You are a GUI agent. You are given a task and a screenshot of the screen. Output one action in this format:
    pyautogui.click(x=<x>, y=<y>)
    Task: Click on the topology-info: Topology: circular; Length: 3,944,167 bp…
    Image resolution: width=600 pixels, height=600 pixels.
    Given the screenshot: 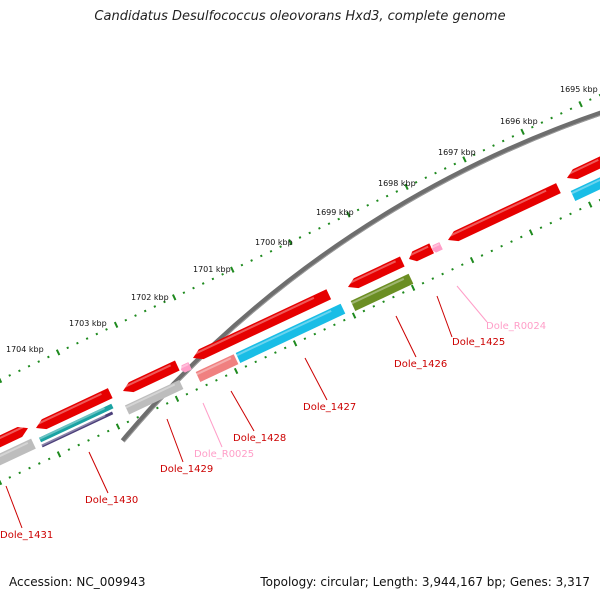 What is the action you would take?
    pyautogui.click(x=425, y=582)
    